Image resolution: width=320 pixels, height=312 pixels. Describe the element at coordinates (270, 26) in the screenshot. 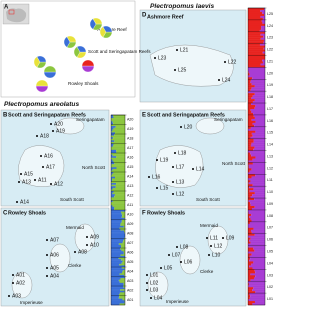

I see `strip-label: L24` at that location.